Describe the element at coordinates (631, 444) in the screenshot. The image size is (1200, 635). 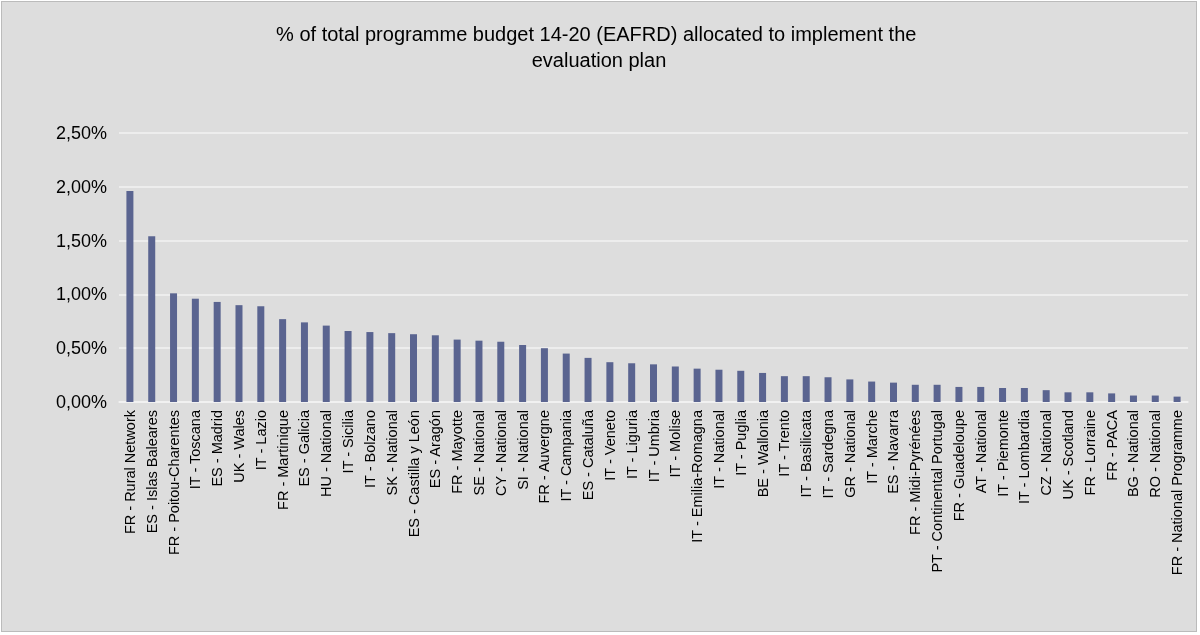
I see `x-tick-label: IT - Liguria` at that location.